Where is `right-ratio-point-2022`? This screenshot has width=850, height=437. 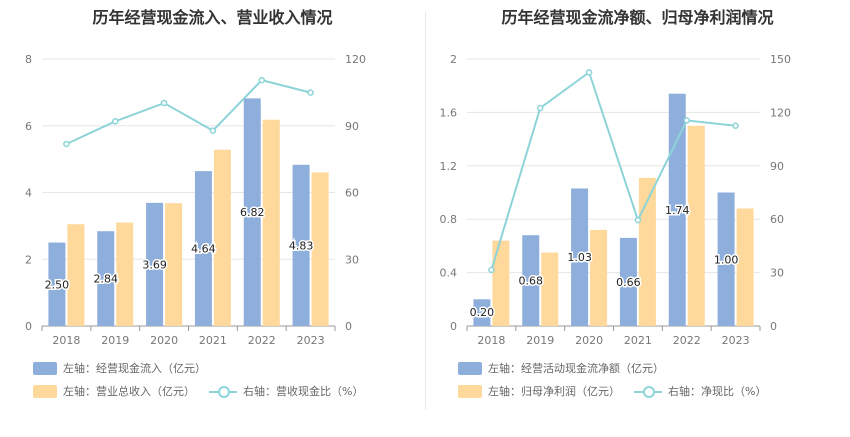
right-ratio-point-2022 is located at coordinates (686, 120).